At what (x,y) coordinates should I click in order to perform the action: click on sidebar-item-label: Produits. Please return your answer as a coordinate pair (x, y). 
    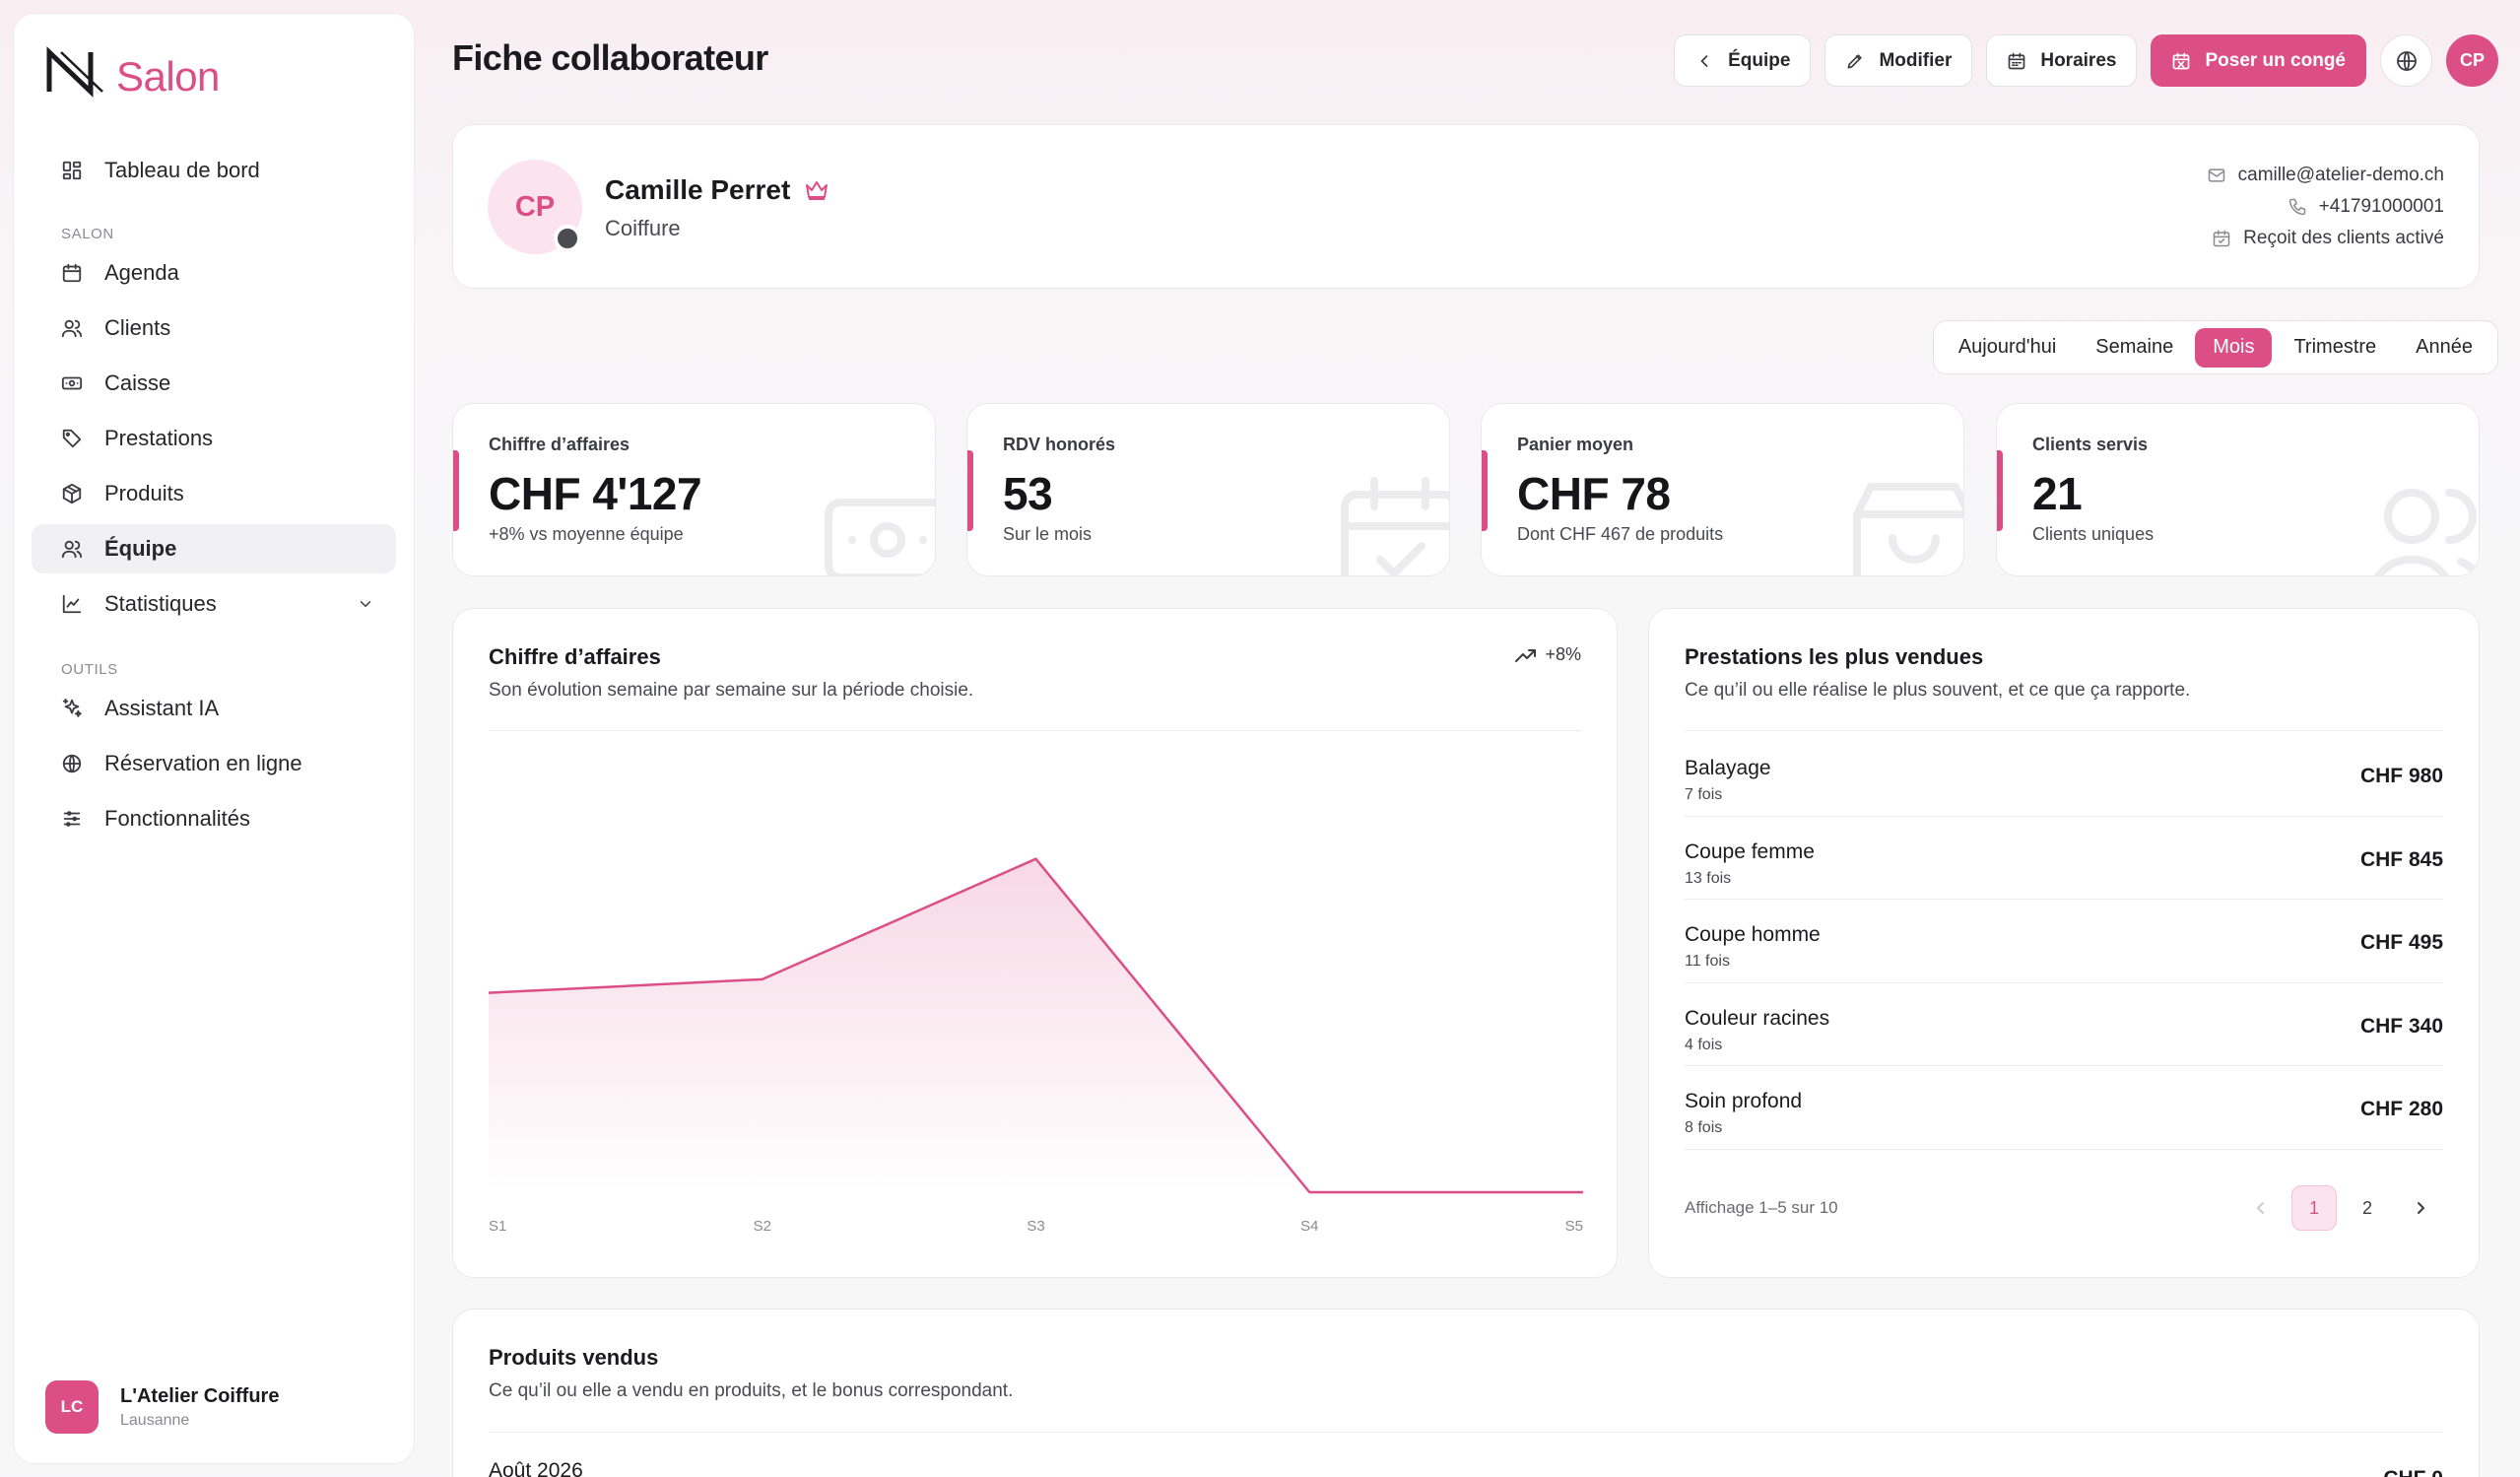
    Looking at the image, I should click on (144, 493).